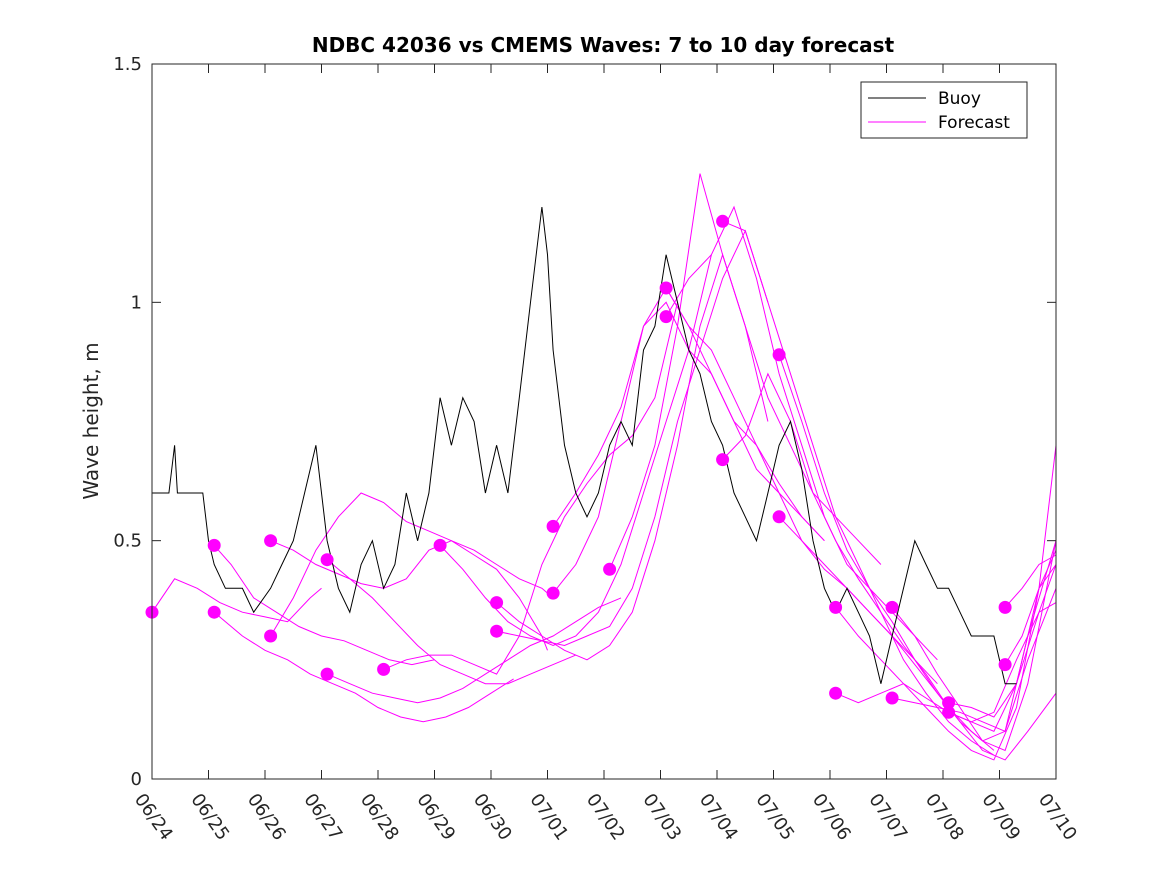 The height and width of the screenshot is (875, 1167). Describe the element at coordinates (153, 817) in the screenshot. I see `x-tick-label: 06/24` at that location.